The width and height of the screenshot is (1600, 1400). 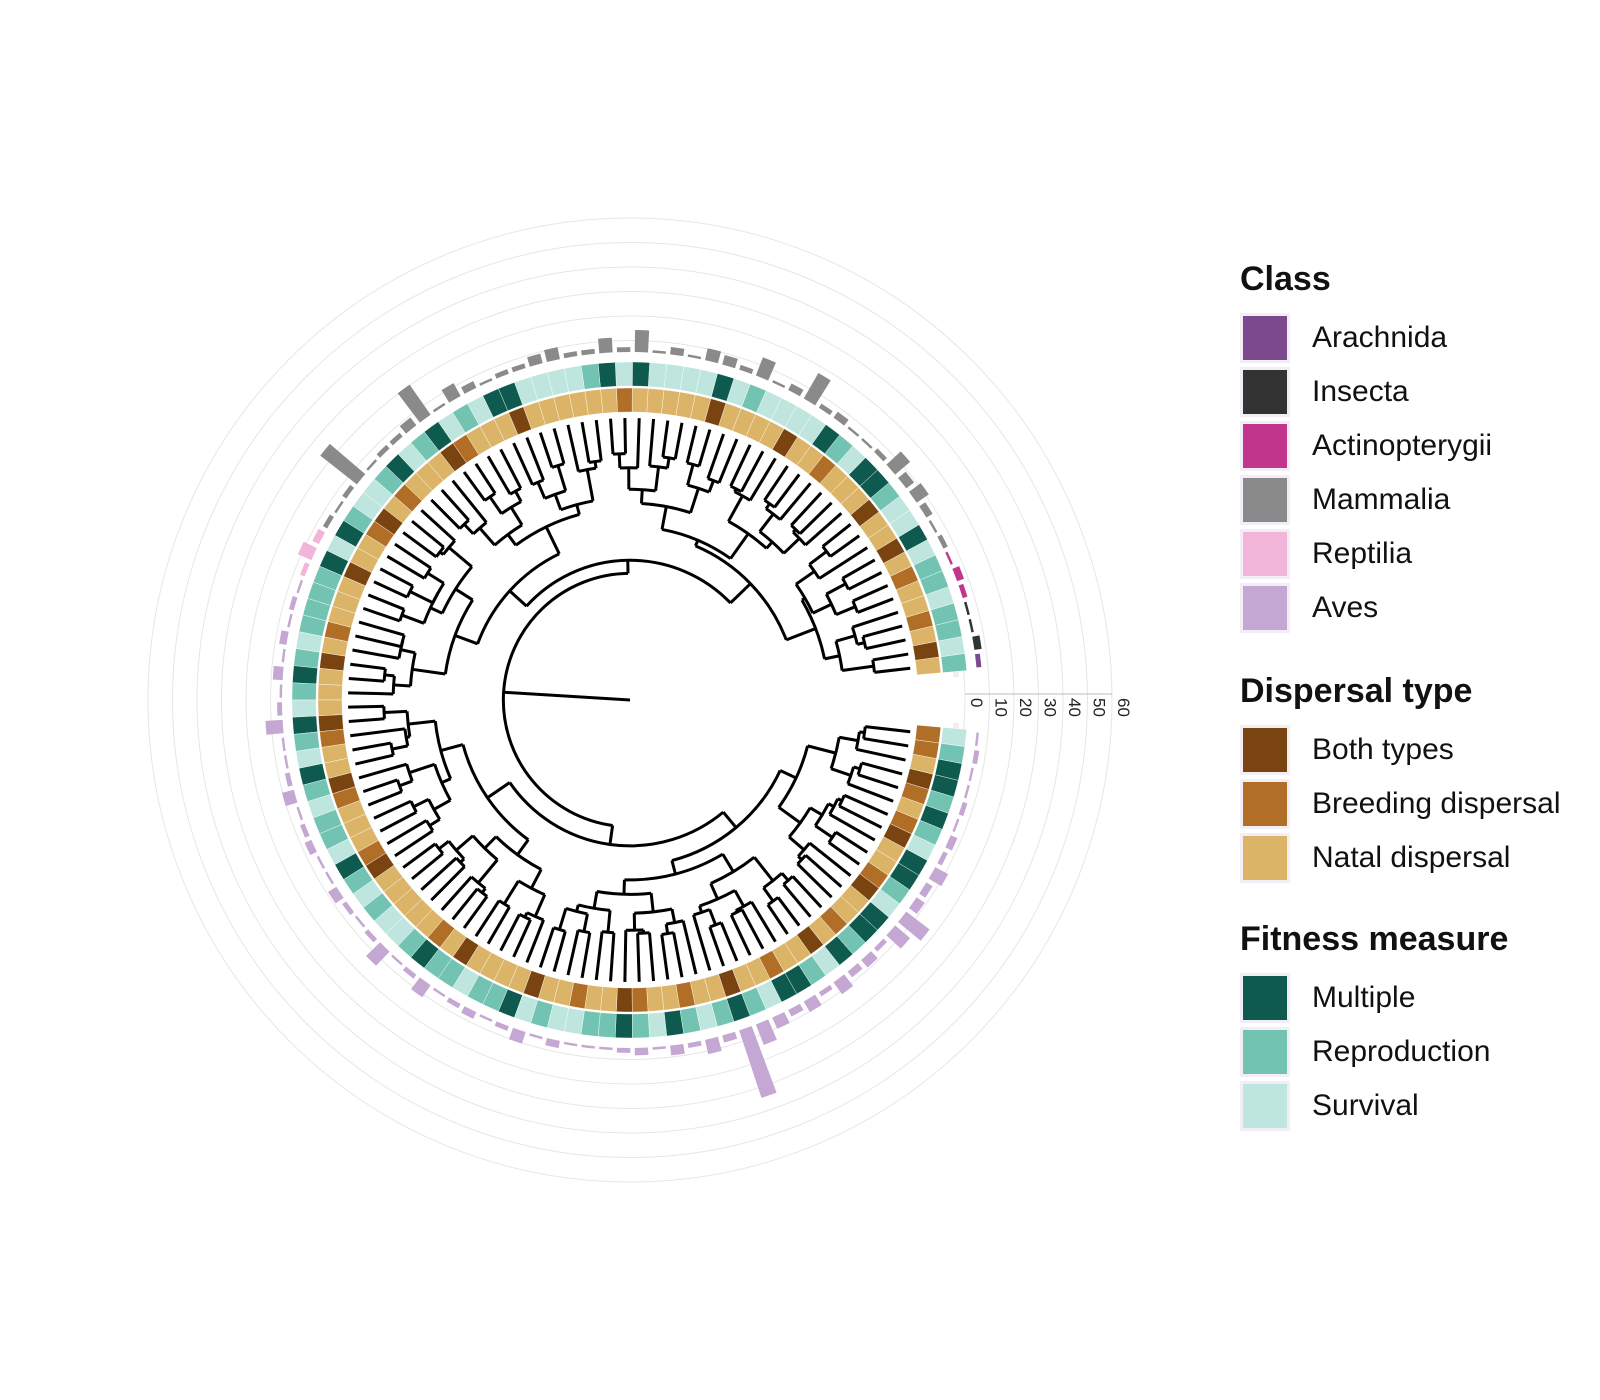 I want to click on radial-axis-tick: 60, so click(x=1123, y=707).